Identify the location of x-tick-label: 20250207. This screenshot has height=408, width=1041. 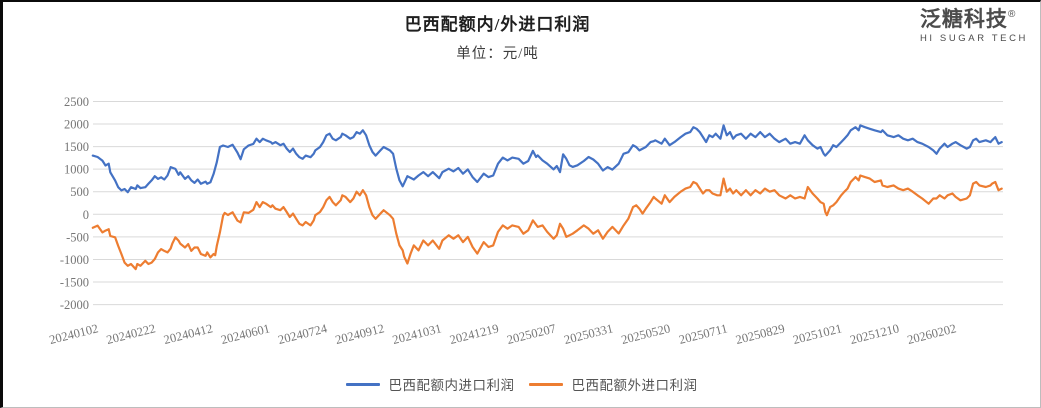
(531, 334).